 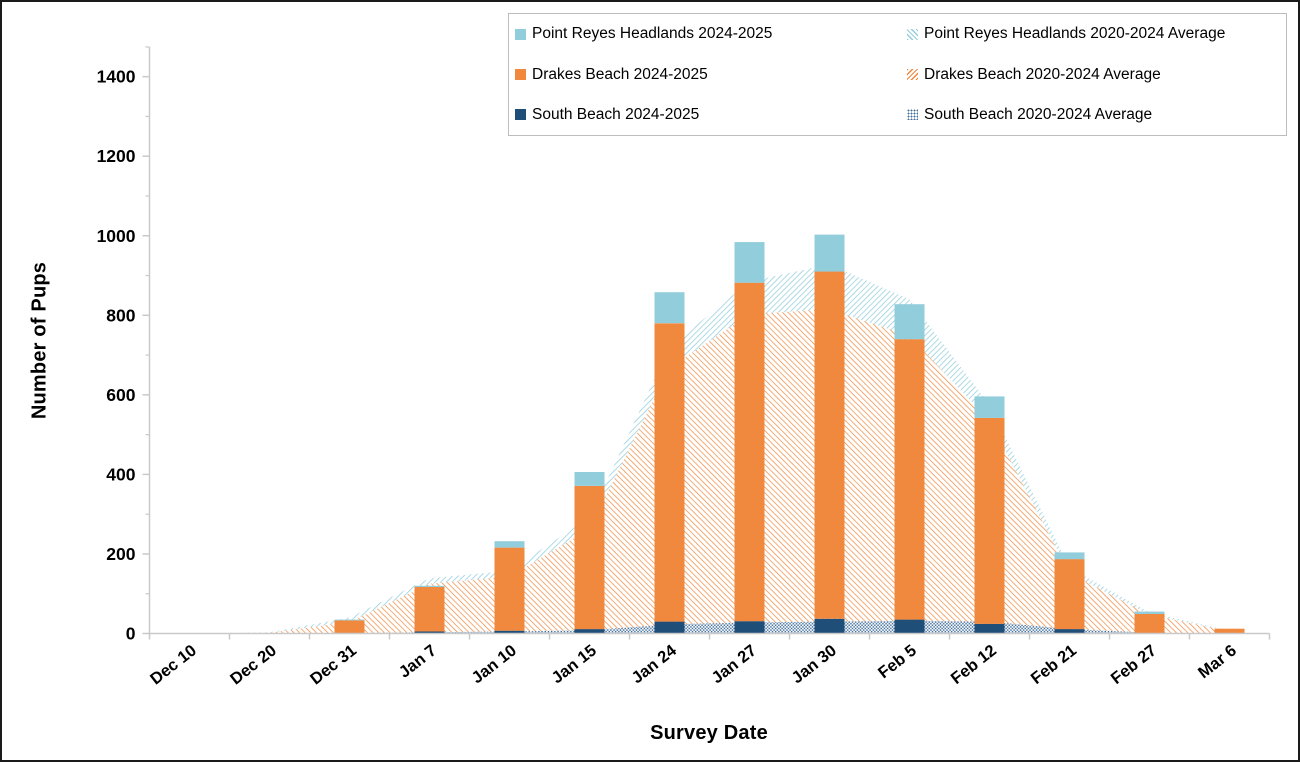 What do you see at coordinates (912, 34) in the screenshot?
I see `legend-swatch-hatch-blue-prh-avg` at bounding box center [912, 34].